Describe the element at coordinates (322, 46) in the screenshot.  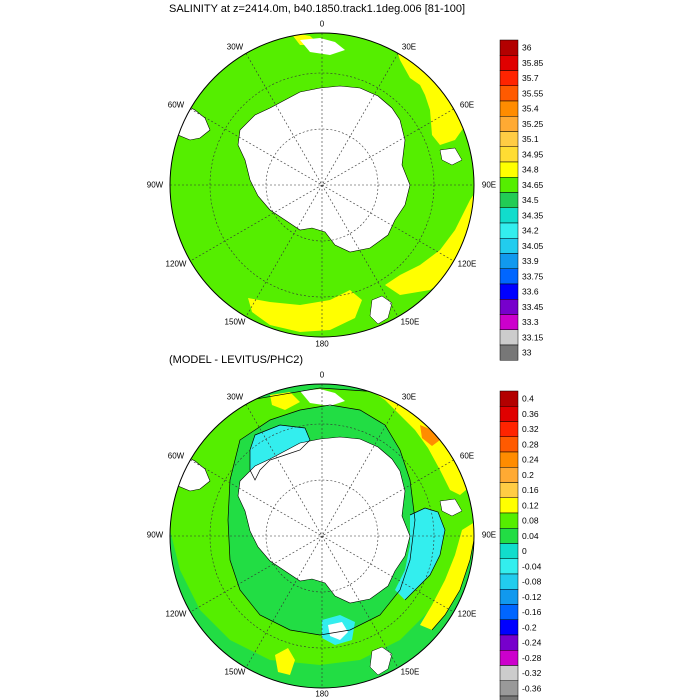
I see `top-land-patch-north` at that location.